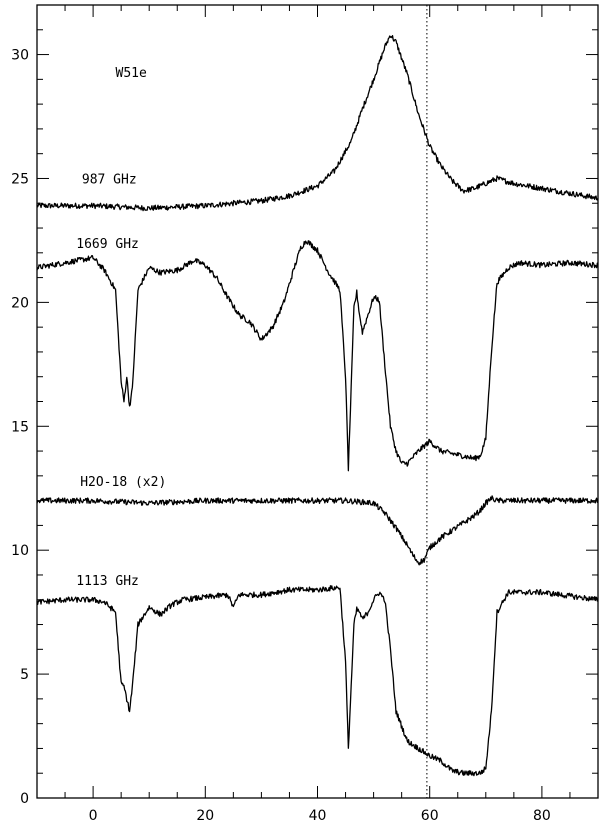 The height and width of the screenshot is (828, 600). What do you see at coordinates (20, 427) in the screenshot?
I see `y-tick-label: 15` at bounding box center [20, 427].